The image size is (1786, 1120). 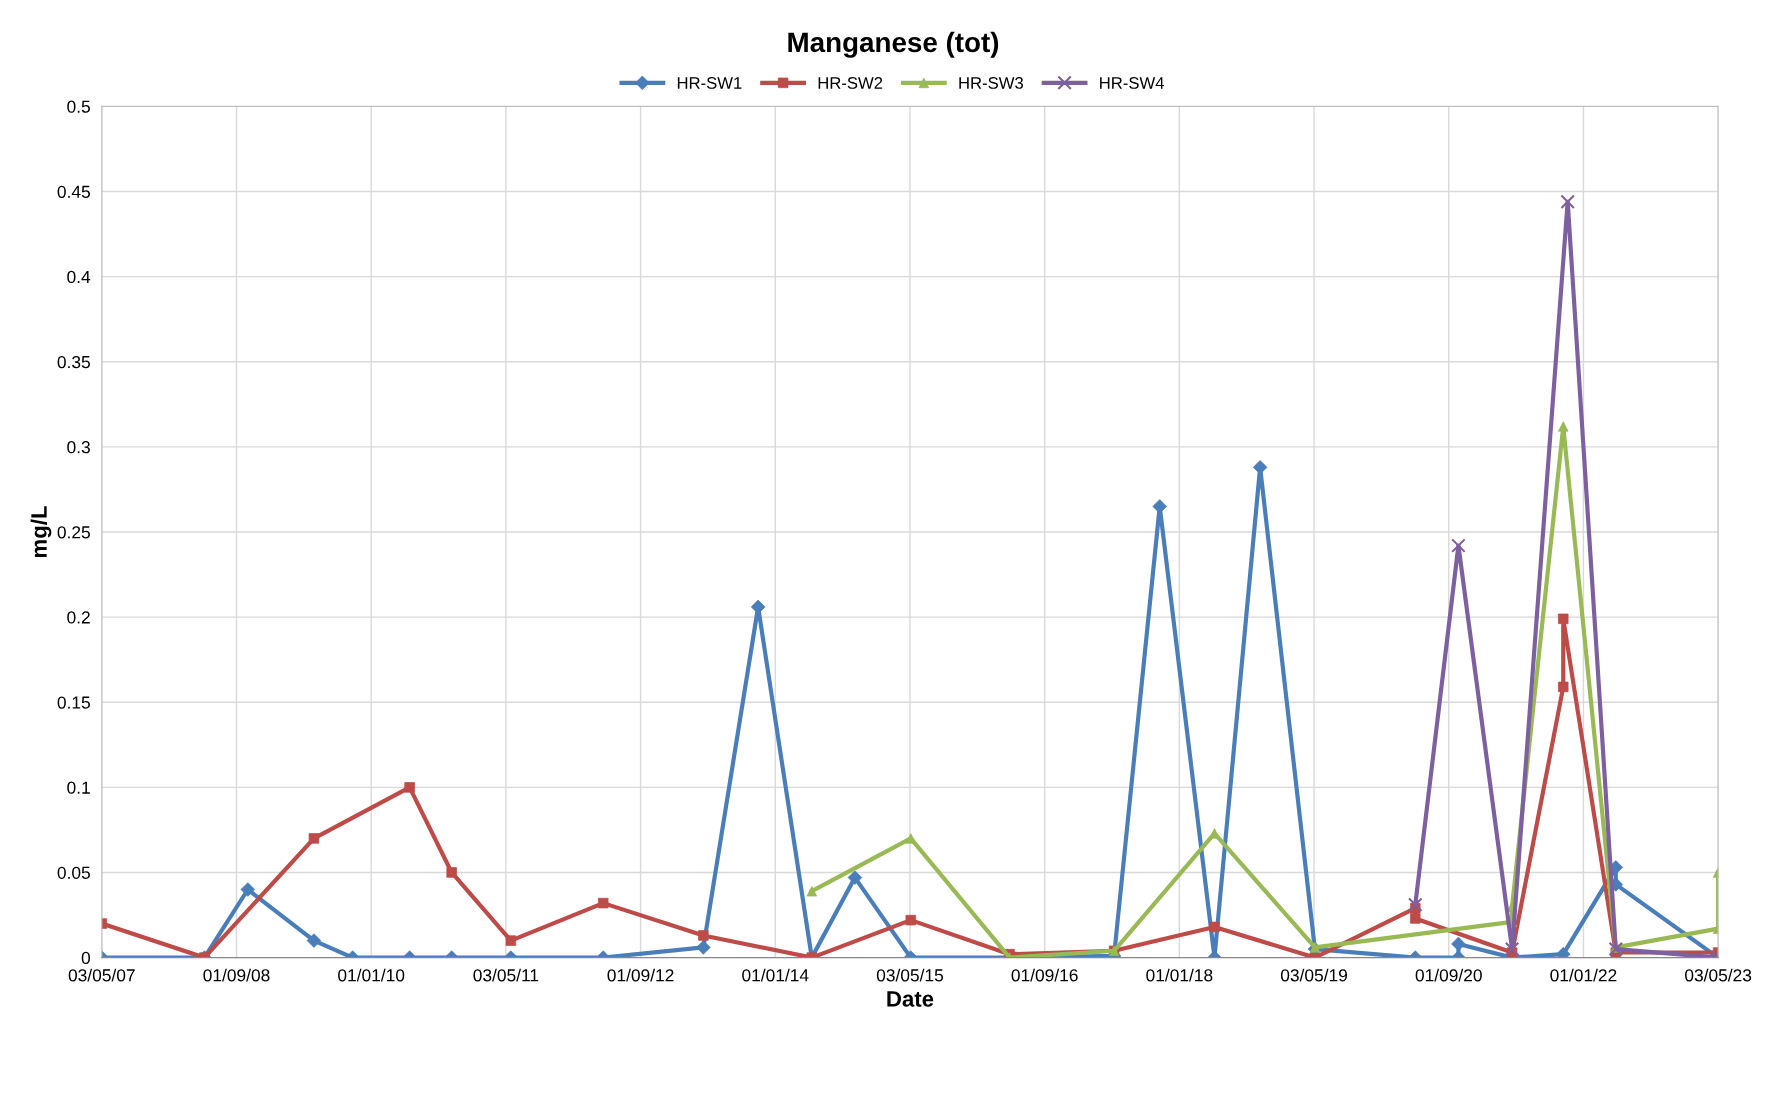 What do you see at coordinates (640, 975) in the screenshot?
I see `x-tick-label: 01/09/12` at bounding box center [640, 975].